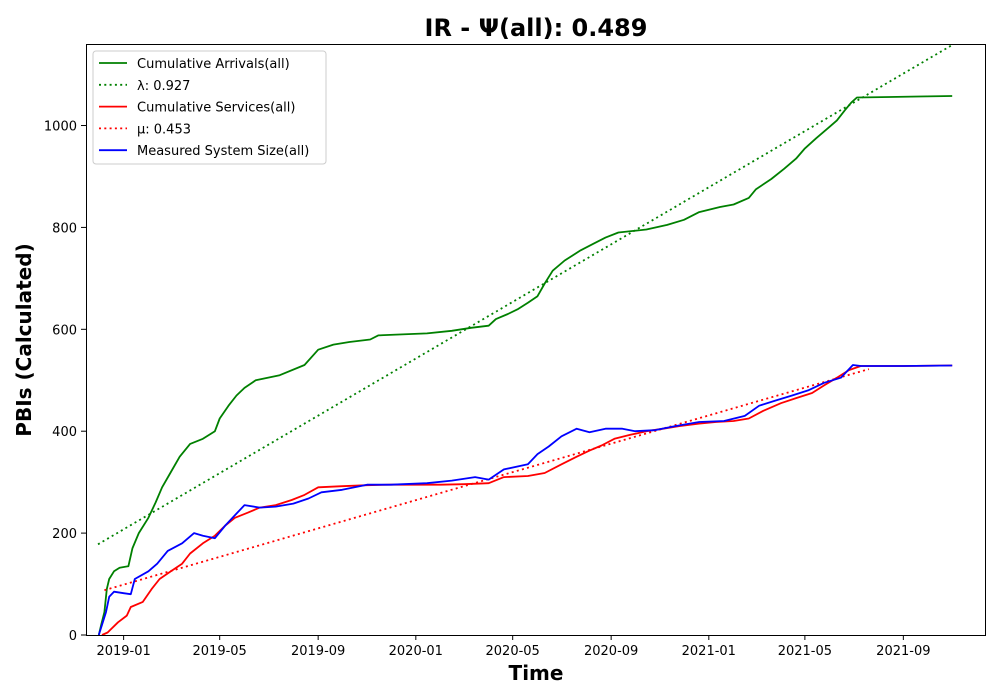  What do you see at coordinates (216, 108) in the screenshot?
I see `legend-label-2: Cumulative Services(all)` at bounding box center [216, 108].